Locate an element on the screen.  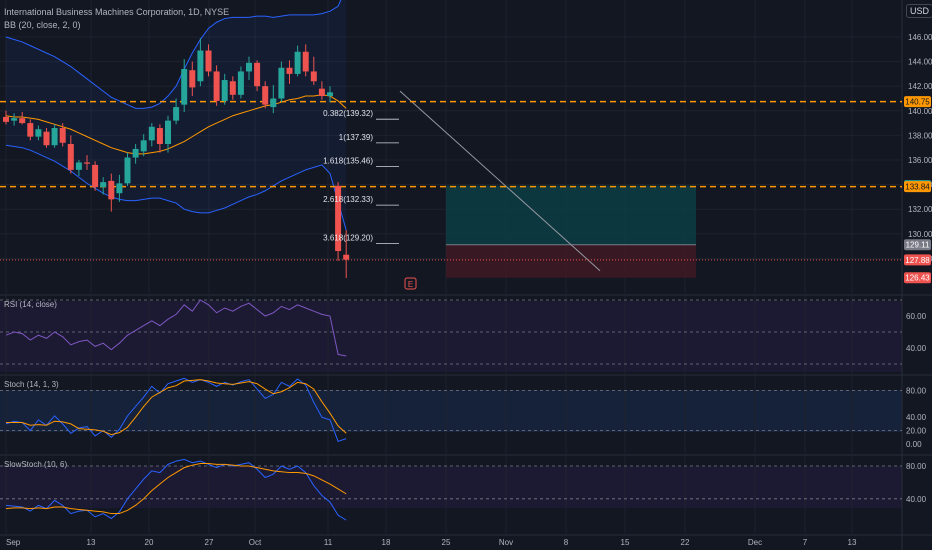
fib-level-label: 2.618(132.33) is located at coordinates (348, 199).